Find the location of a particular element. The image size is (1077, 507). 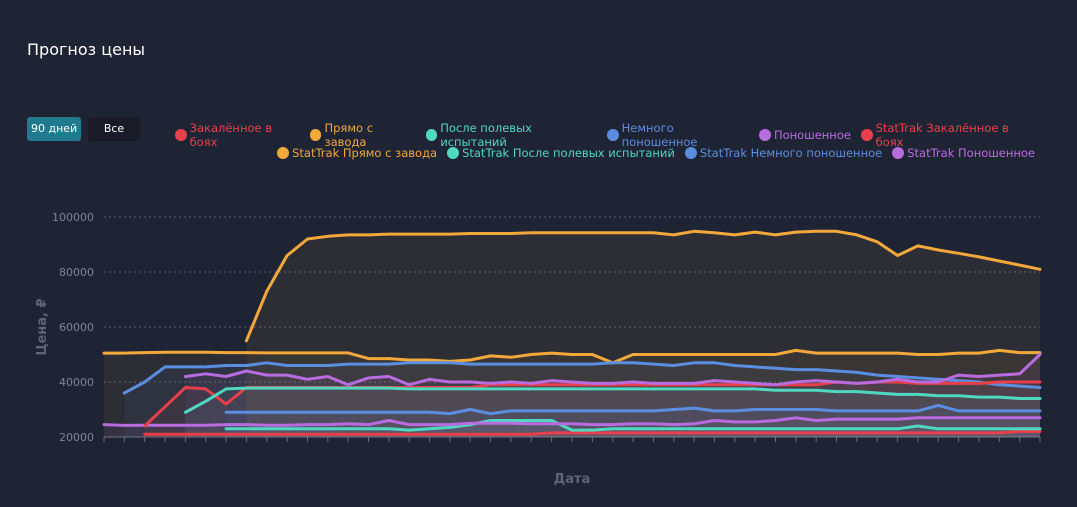

legend-item: Немного поношенное is located at coordinates (678, 135).